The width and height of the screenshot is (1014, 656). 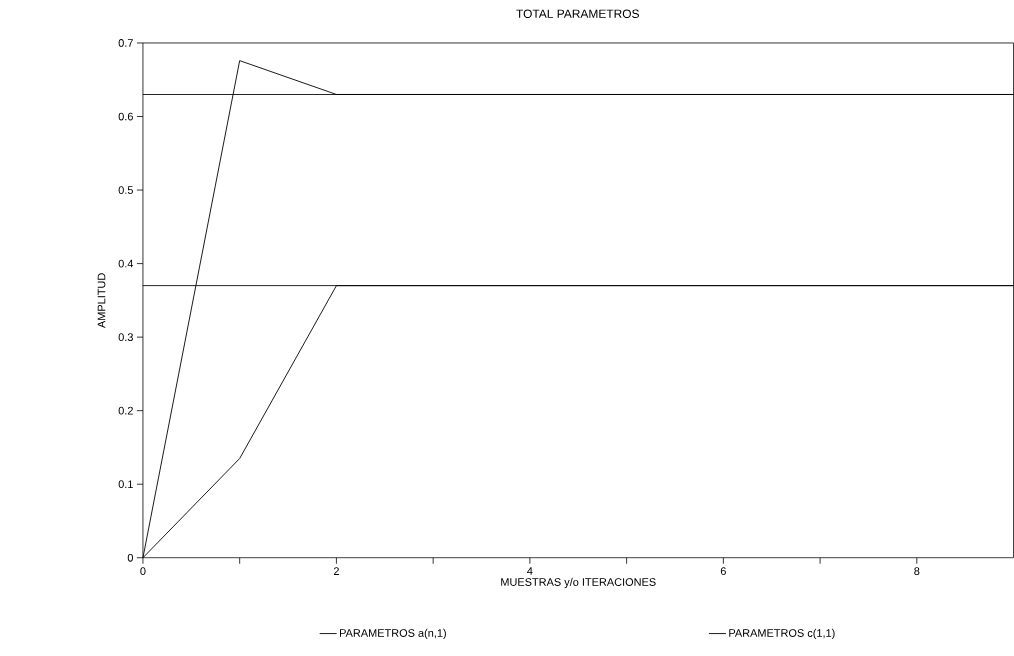 What do you see at coordinates (125, 337) in the screenshot?
I see `y-tick-label: 0.3` at bounding box center [125, 337].